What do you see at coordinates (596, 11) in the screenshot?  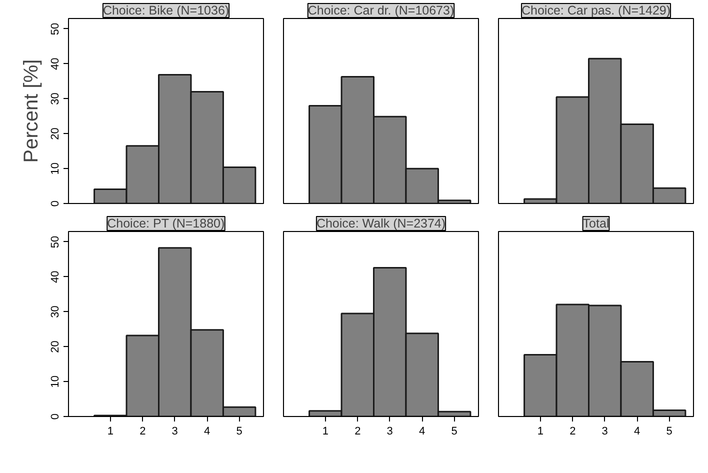 I see `chart-title: Choice: Car pas. (N=1429)` at bounding box center [596, 11].